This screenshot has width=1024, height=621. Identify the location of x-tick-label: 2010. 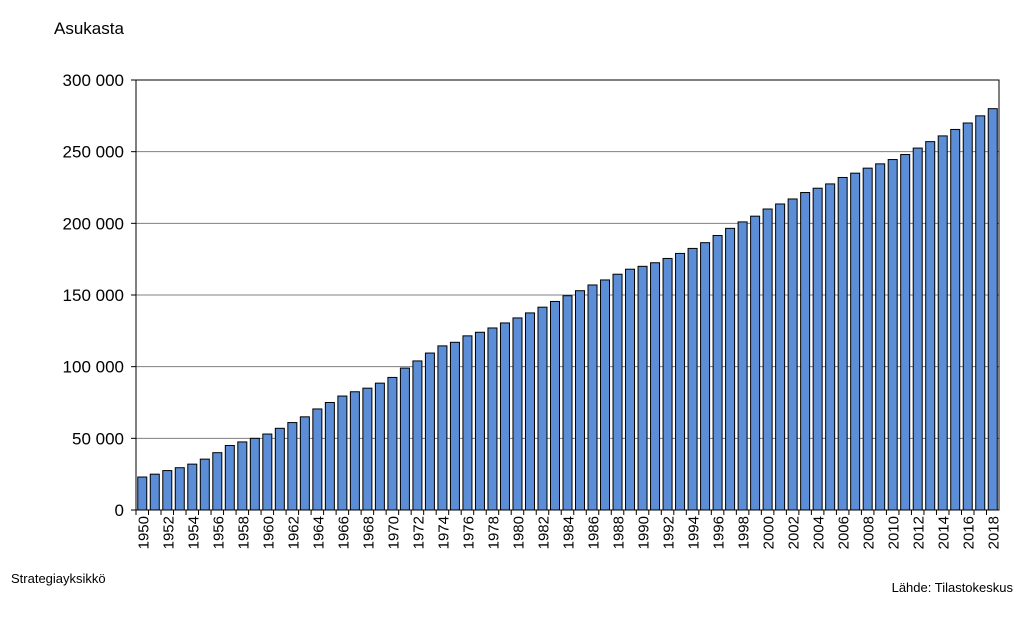
(894, 532).